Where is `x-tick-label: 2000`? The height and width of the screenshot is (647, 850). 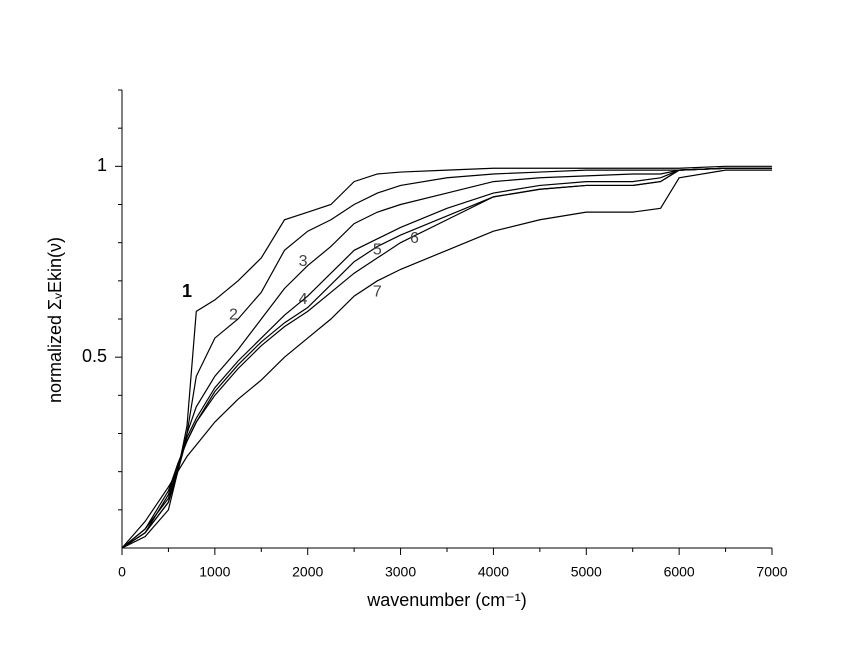
x-tick-label: 2000 is located at coordinates (307, 572).